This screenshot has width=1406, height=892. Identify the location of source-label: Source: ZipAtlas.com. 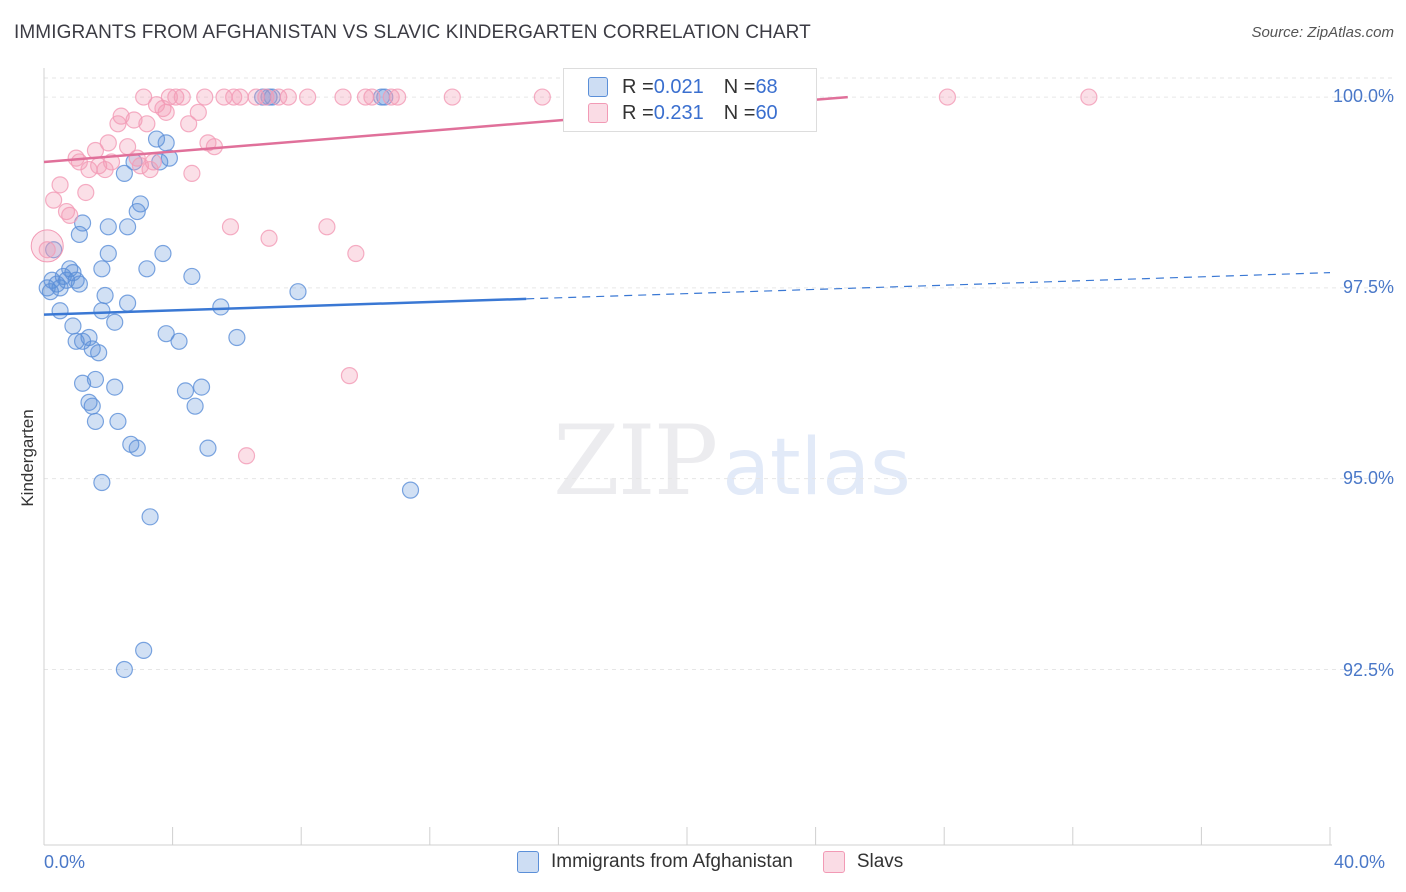
(1322, 32).